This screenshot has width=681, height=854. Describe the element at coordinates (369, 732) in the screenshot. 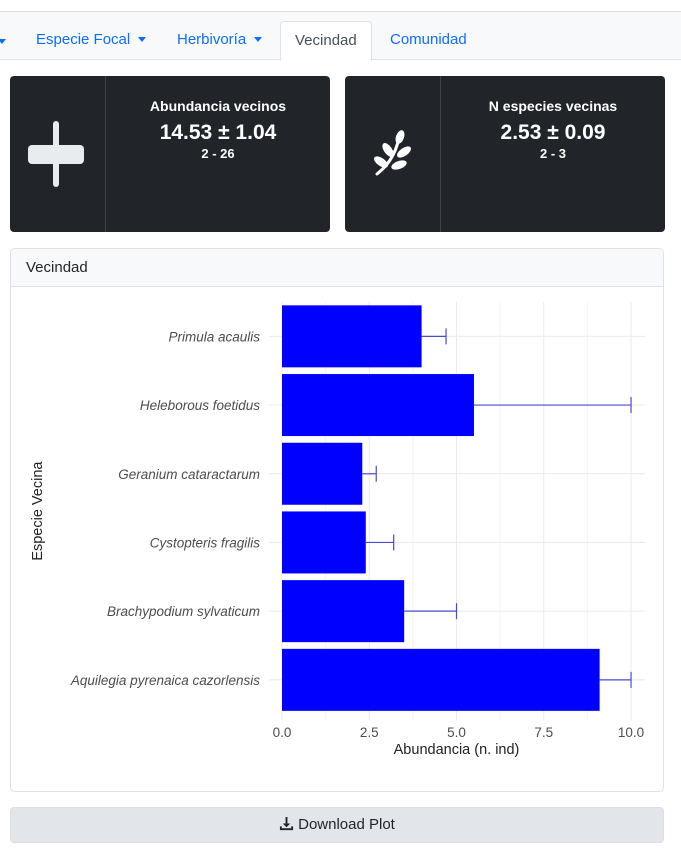

I see `x-tick-label: 2.5` at that location.